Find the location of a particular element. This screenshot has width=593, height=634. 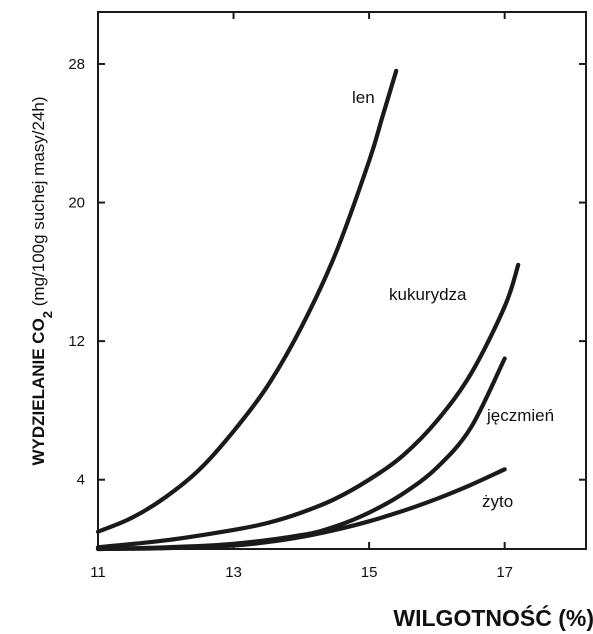

x-axis-title: WILGOTNOŚĆ (%) is located at coordinates (493, 617).